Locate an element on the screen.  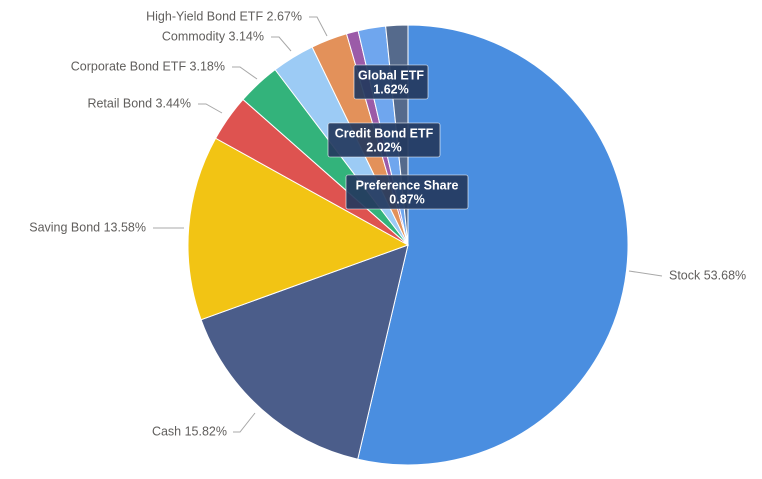
tooltip-value-credit-bond-etf: 2.02% is located at coordinates (383, 147).